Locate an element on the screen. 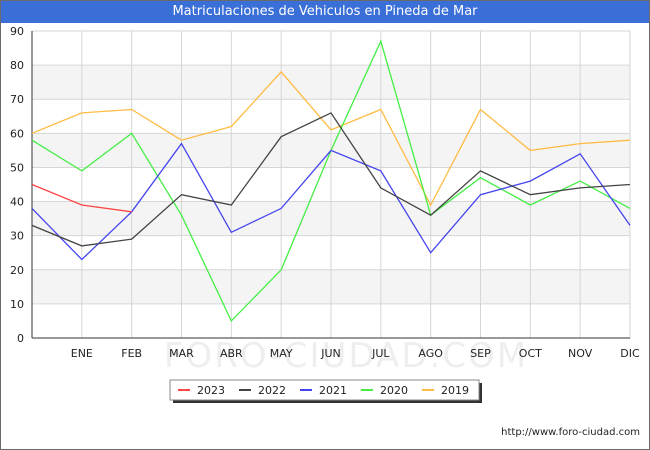 Image resolution: width=650 pixels, height=450 pixels. x-tick-label: OCT is located at coordinates (530, 353).